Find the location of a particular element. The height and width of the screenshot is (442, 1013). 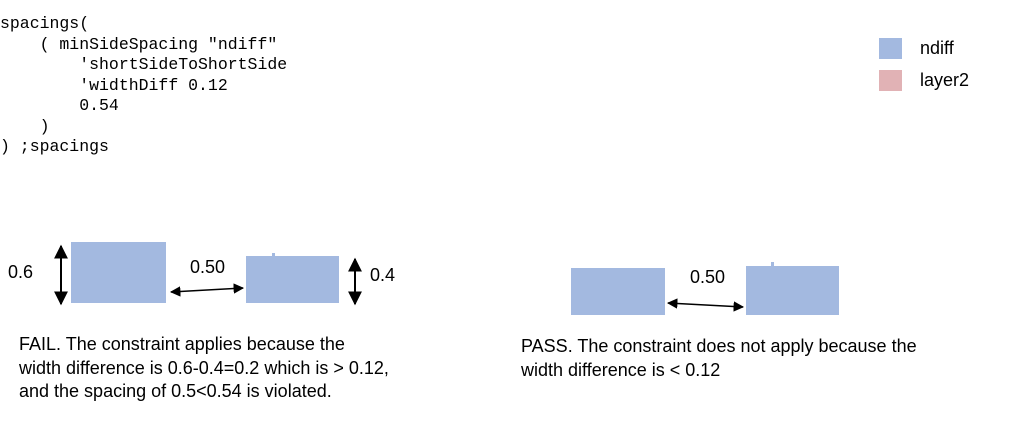

caption-line: and the spacing of 0.5<0.54 is violated. is located at coordinates (175, 391).